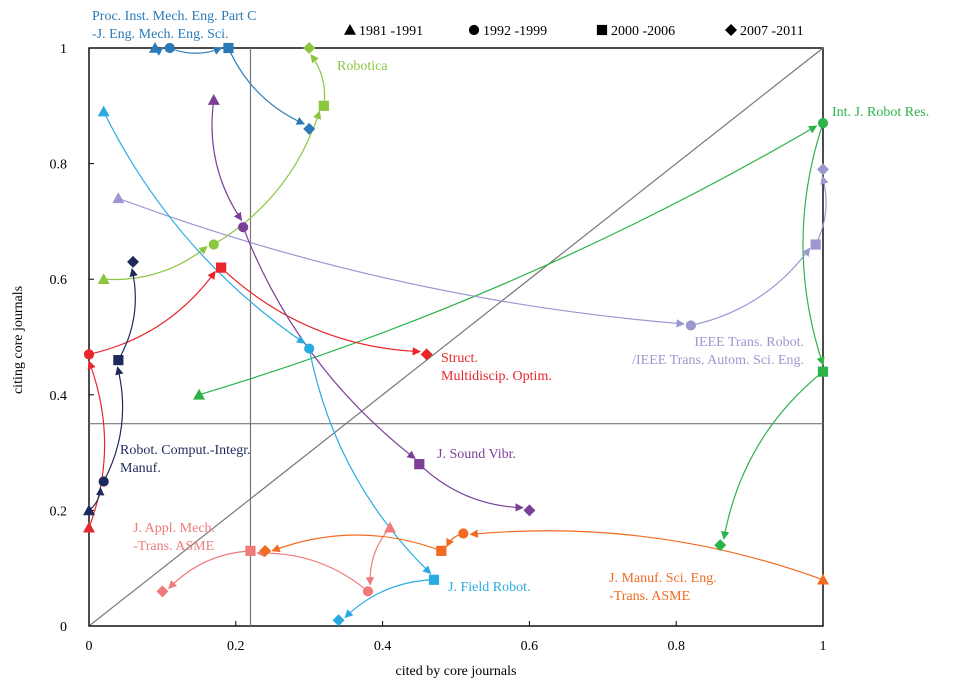 The height and width of the screenshot is (683, 956). Describe the element at coordinates (574, 31) in the screenshot. I see `legend: 1981 -1991 1992 -1999 2000 -2006 2007 -2011` at that location.